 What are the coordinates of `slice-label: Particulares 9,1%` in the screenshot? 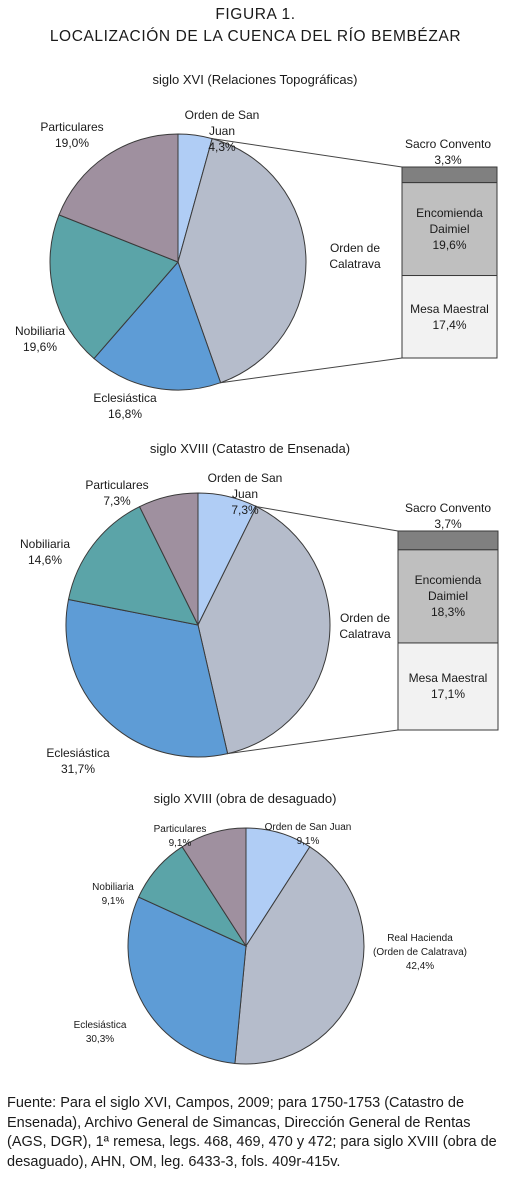 It's located at (180, 837).